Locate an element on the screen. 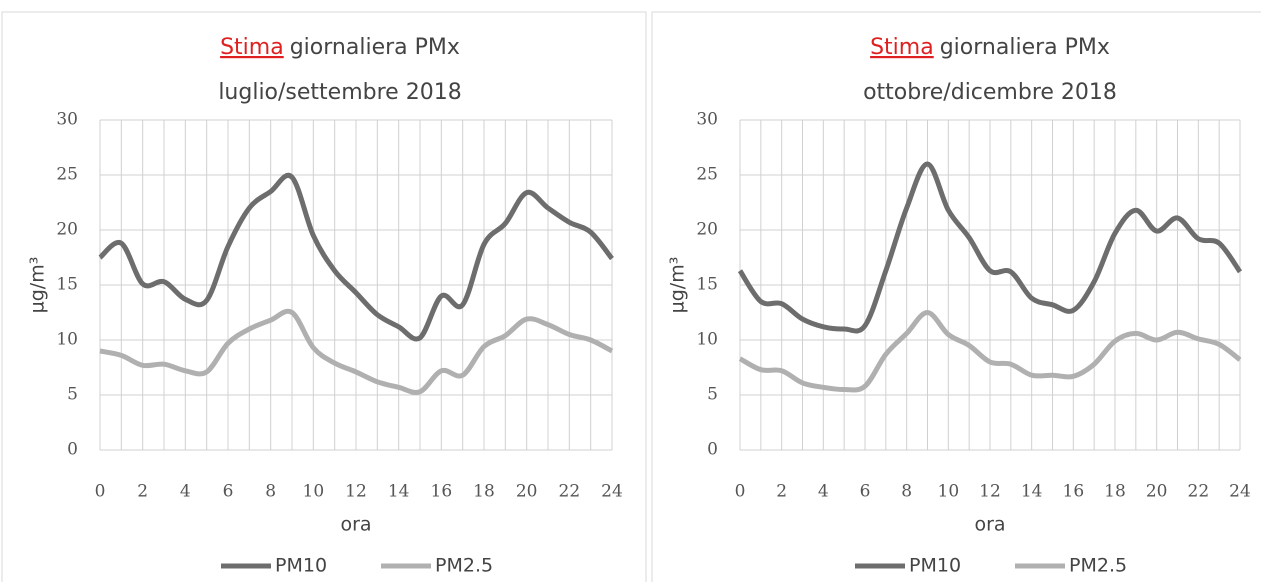  chart-subtitle: ottobre/dicembre 2018 is located at coordinates (990, 92).